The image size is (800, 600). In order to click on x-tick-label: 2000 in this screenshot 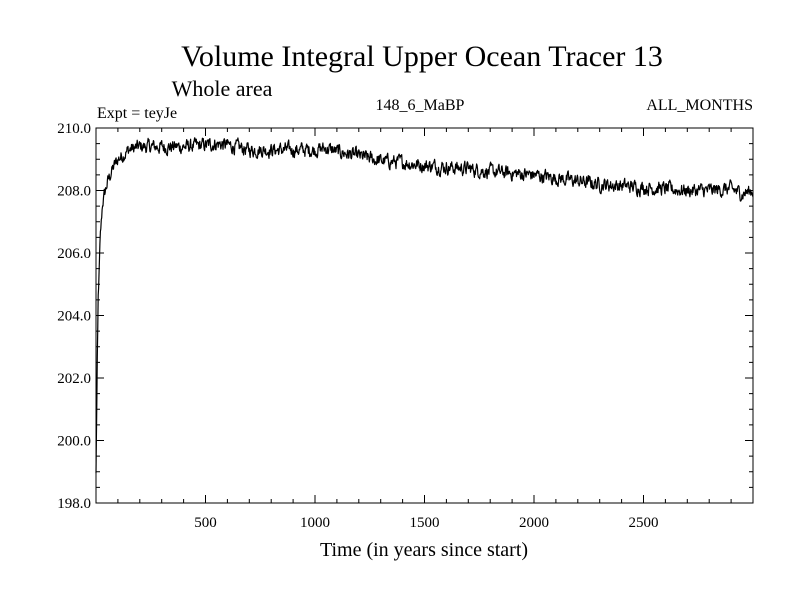, I will do `click(534, 523)`.